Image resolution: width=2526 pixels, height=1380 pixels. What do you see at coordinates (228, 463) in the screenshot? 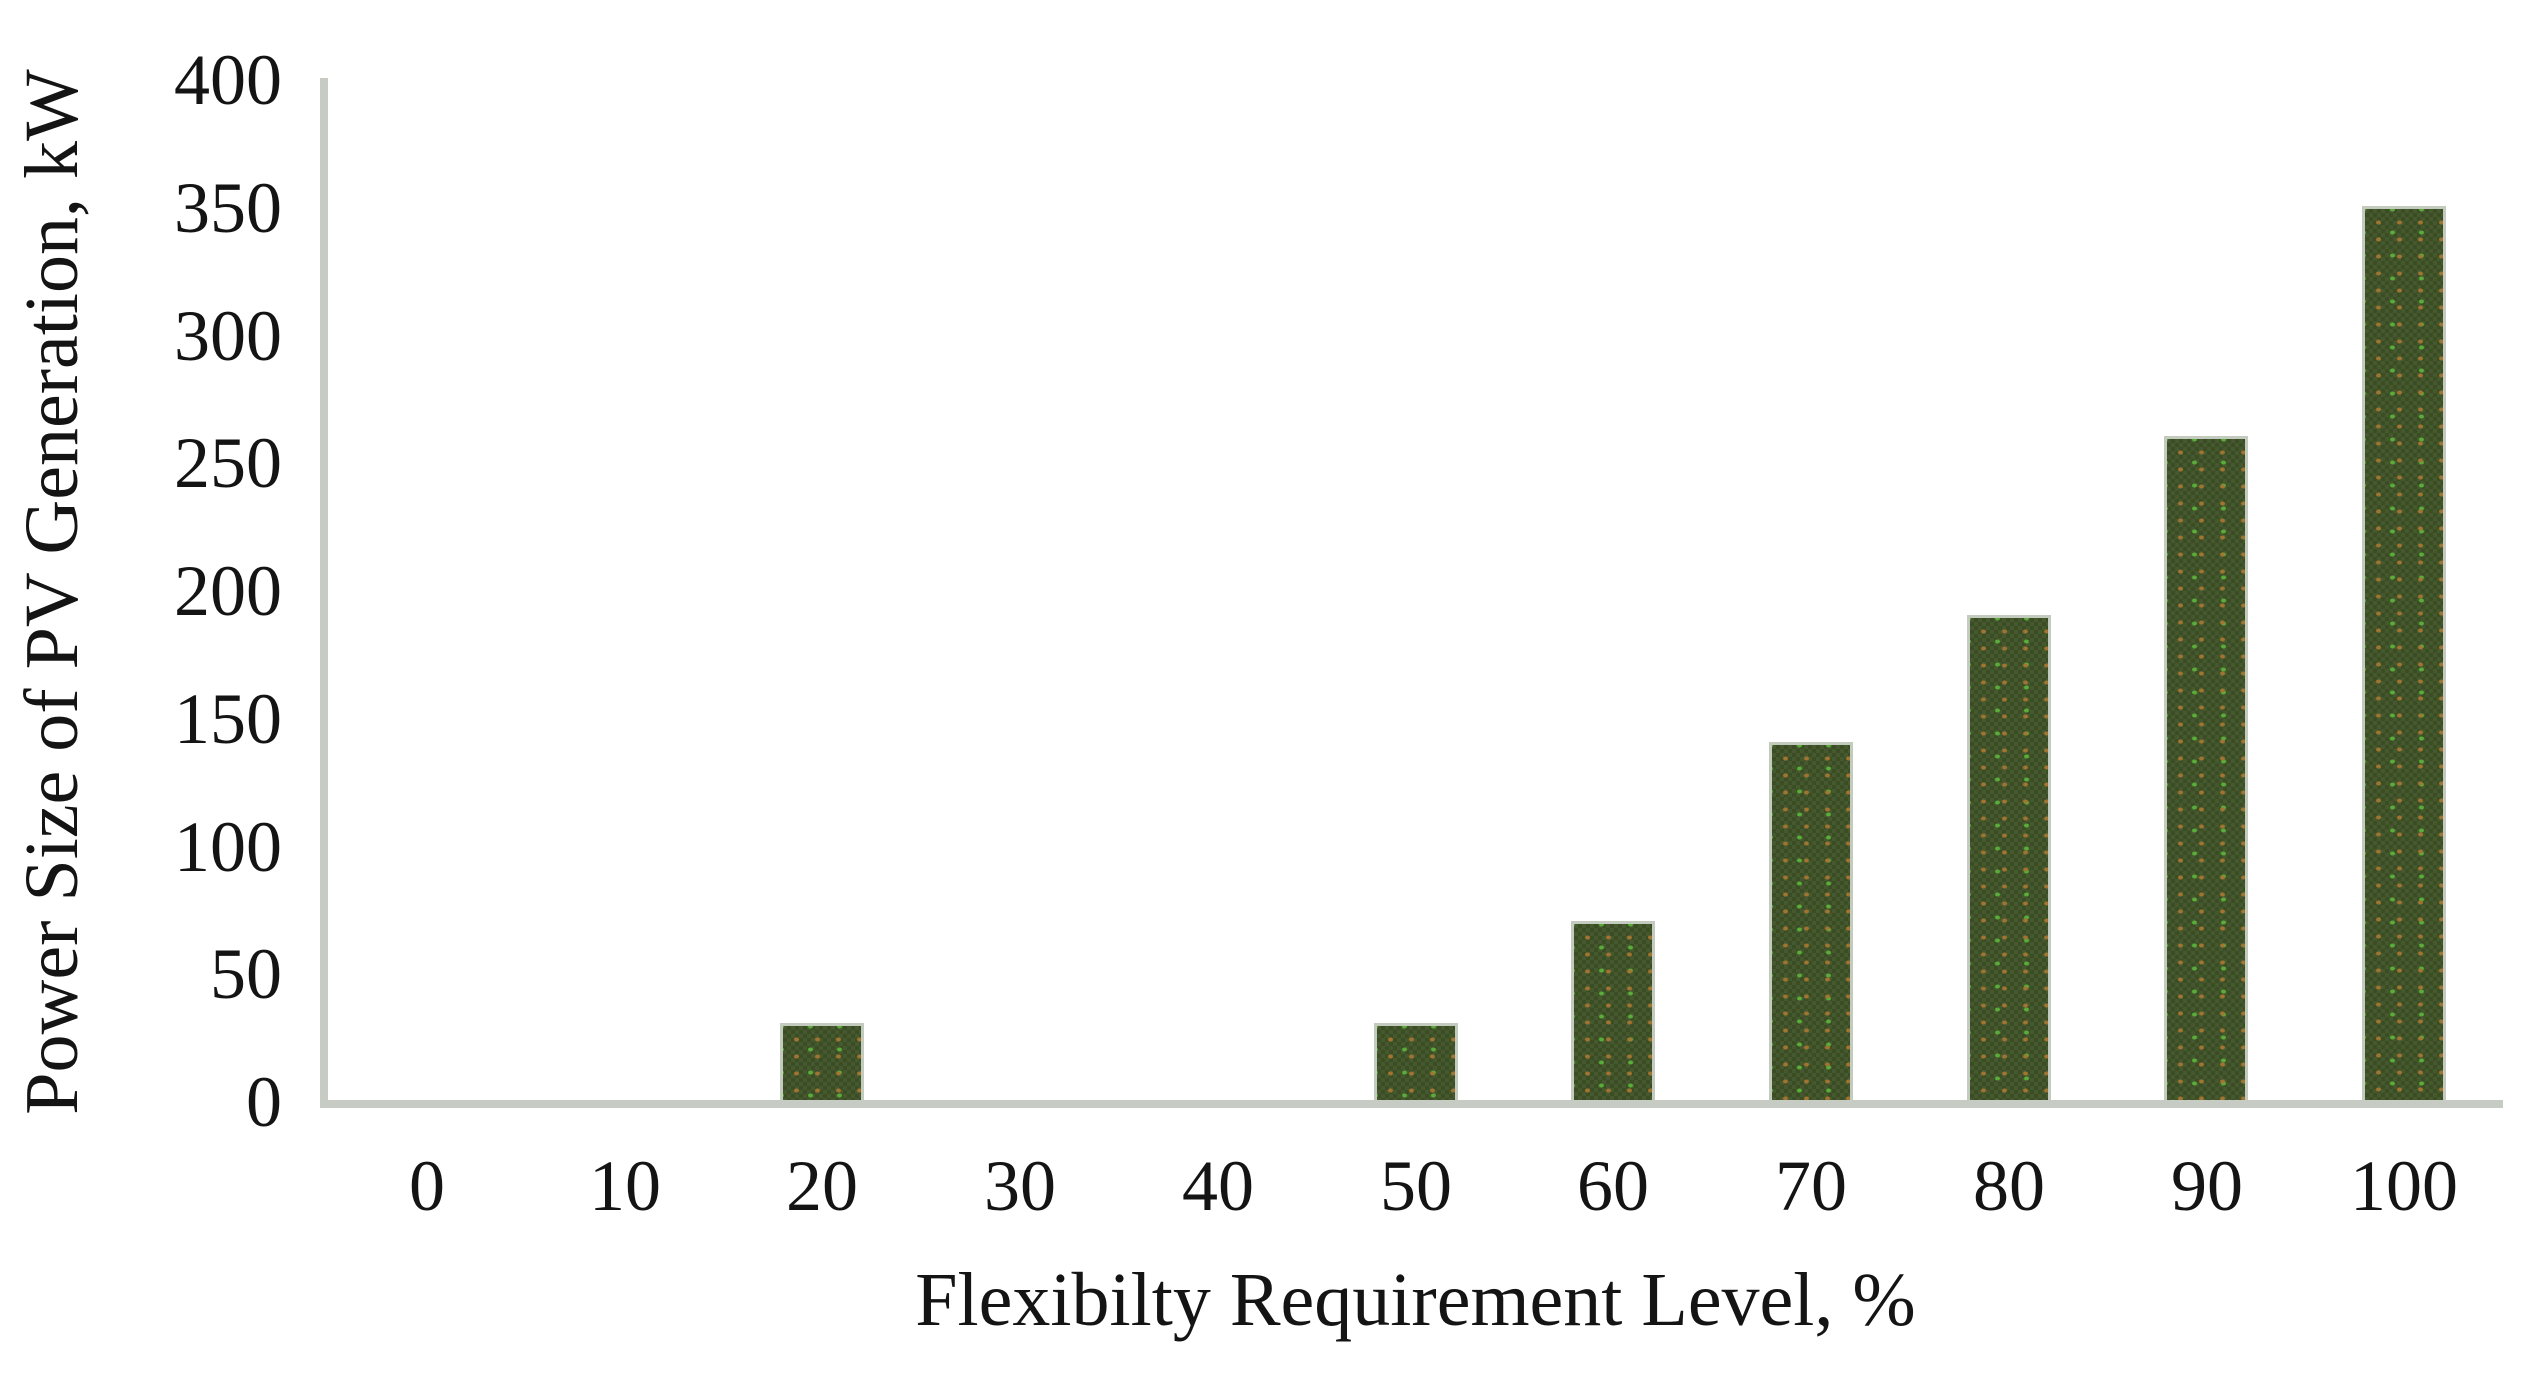
I see `y-tick-label-250: 250` at bounding box center [228, 463].